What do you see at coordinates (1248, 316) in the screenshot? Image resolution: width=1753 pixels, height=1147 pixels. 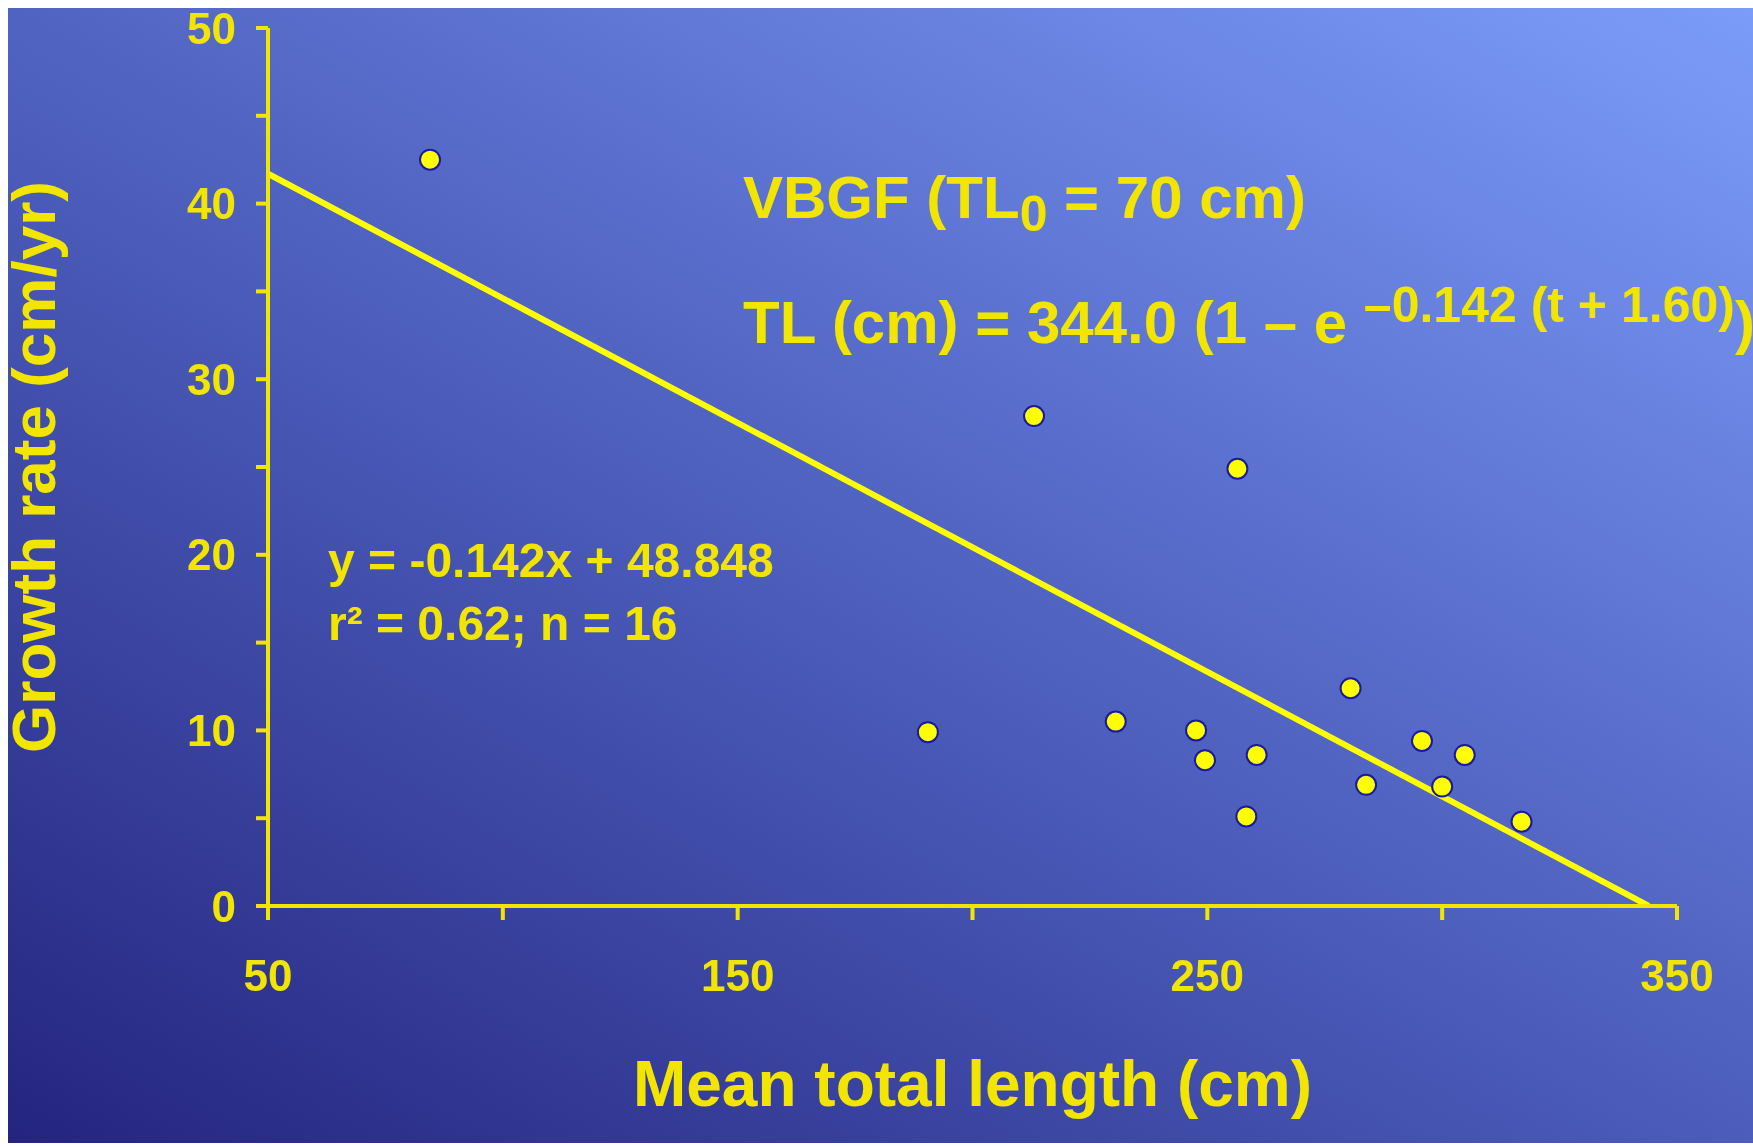 I see `annotation: TL (cm) = 344.0 (1 – e $^{–0.142 (t + 1.60)}$)` at bounding box center [1248, 316].